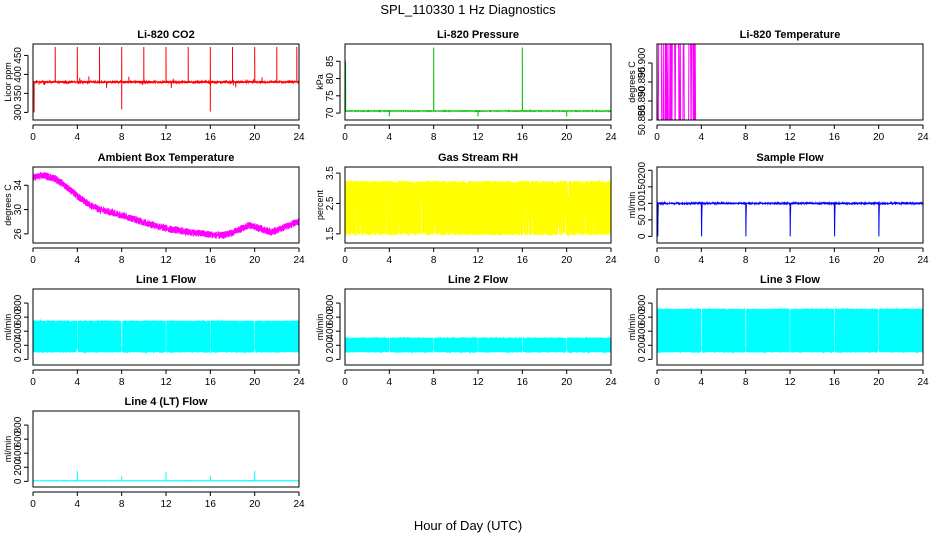 The image size is (936, 540). What do you see at coordinates (330, 113) in the screenshot?
I see `y-tick-label: 70` at bounding box center [330, 113].